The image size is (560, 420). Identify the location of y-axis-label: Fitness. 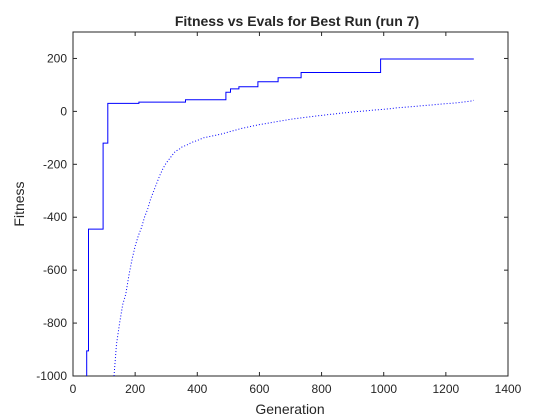
(19, 203).